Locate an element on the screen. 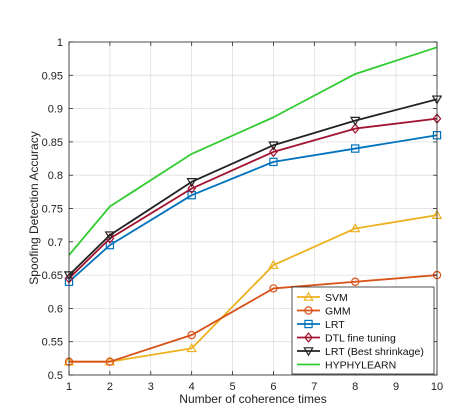  legend-label-svm: SVM is located at coordinates (336, 298).